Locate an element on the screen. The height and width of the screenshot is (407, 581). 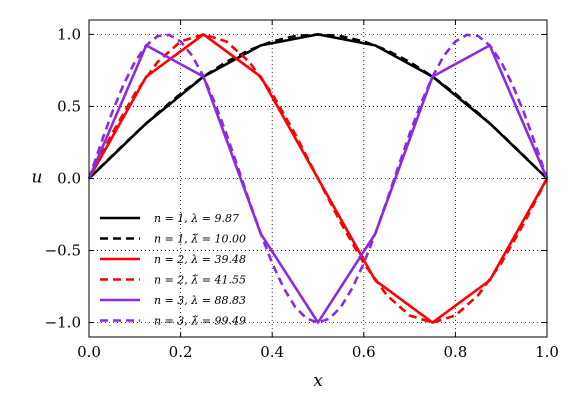
x-tick-label: 0.8 is located at coordinates (455, 352).